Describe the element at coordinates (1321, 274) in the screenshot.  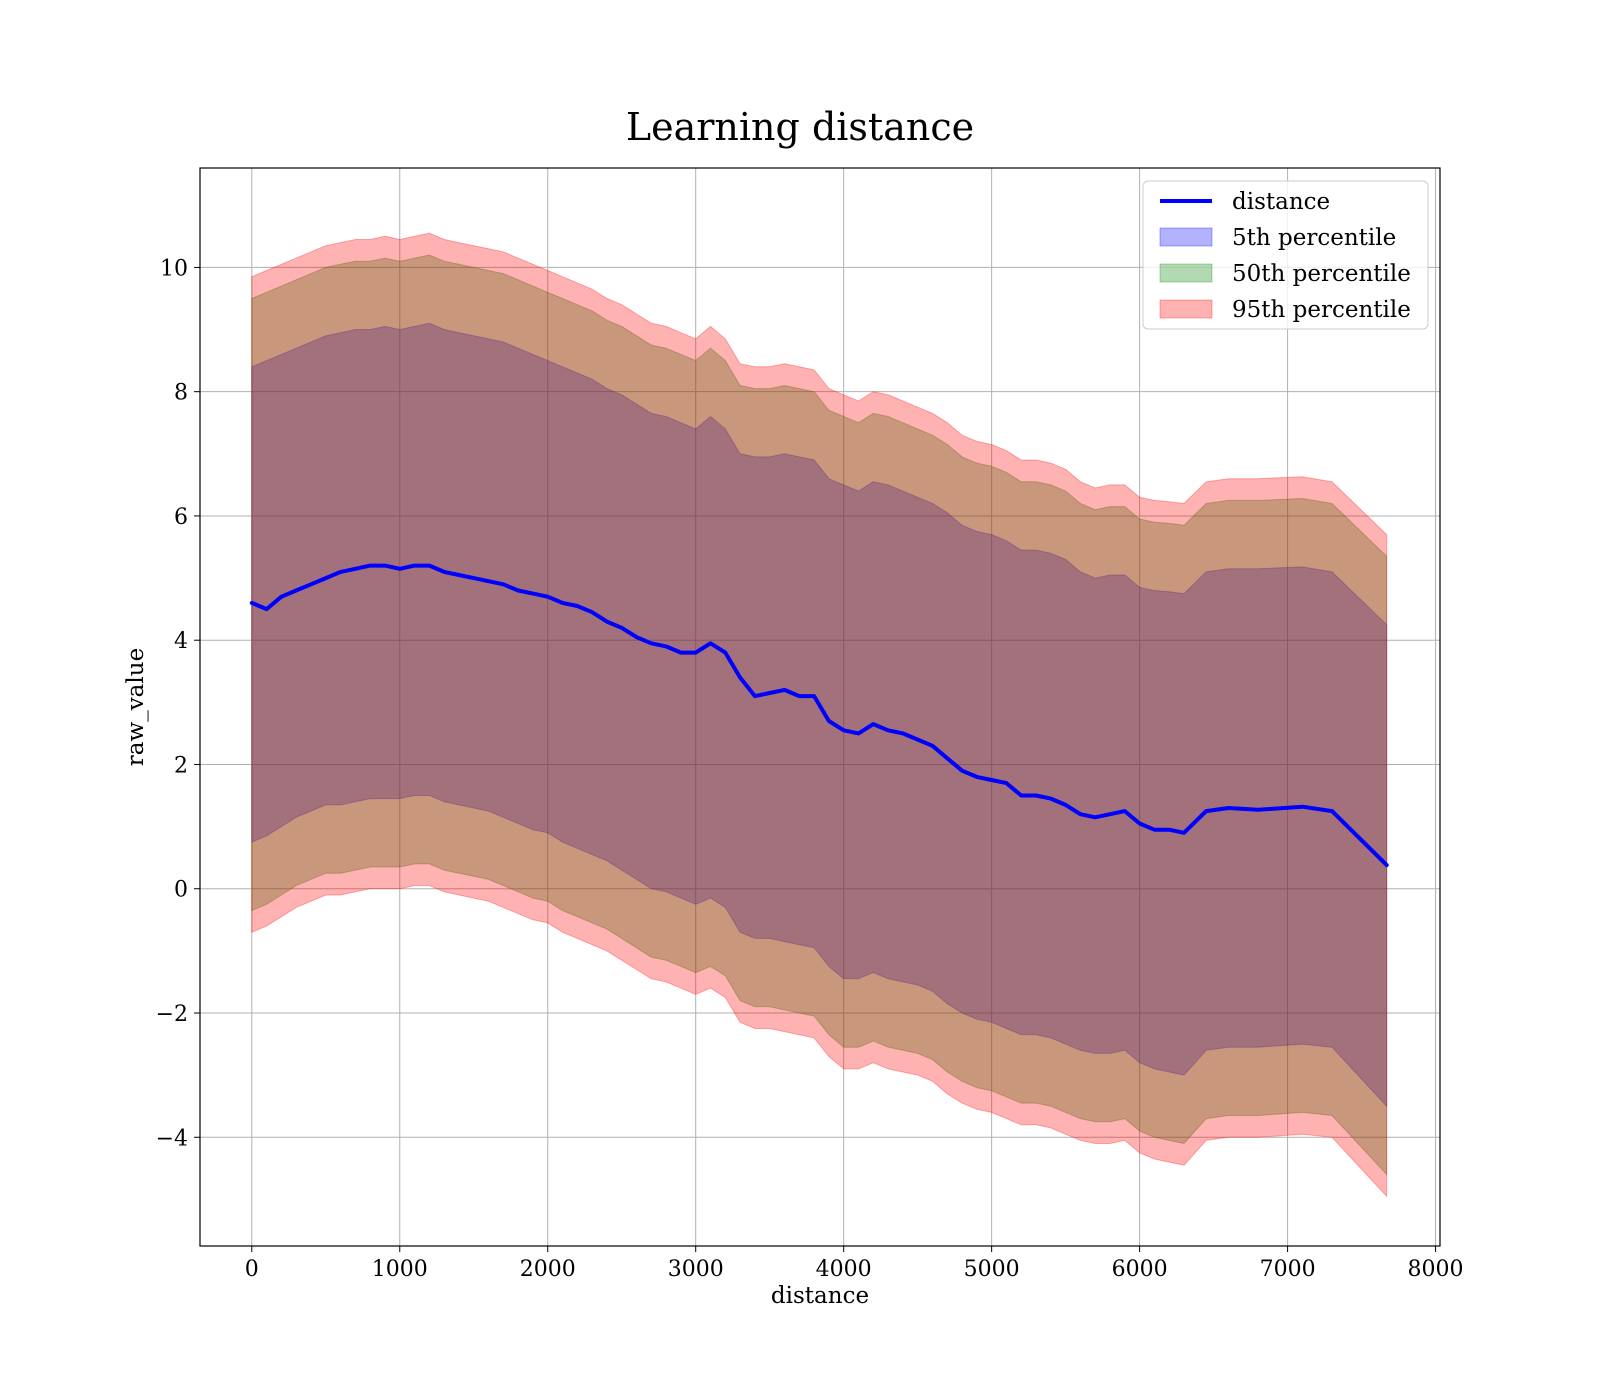
I see `legend-label-50th-percentile: 50th percentile` at that location.